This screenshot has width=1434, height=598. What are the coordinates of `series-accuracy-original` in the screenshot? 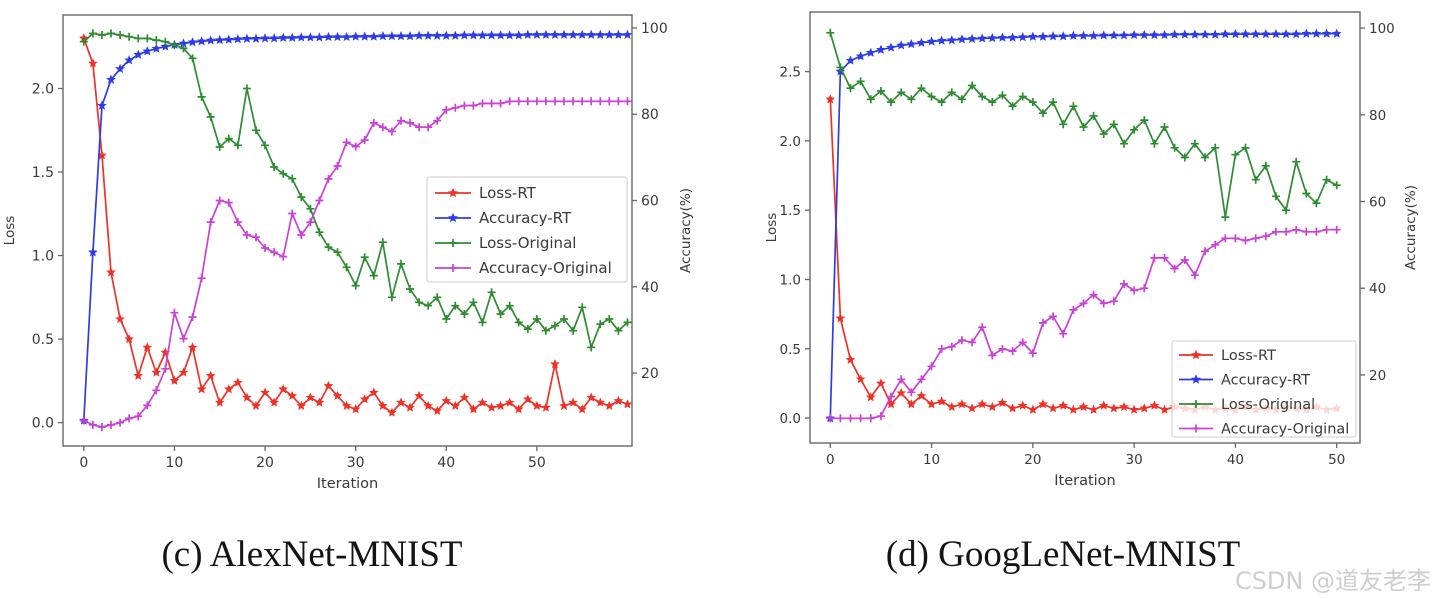 It's located at (1083, 324).